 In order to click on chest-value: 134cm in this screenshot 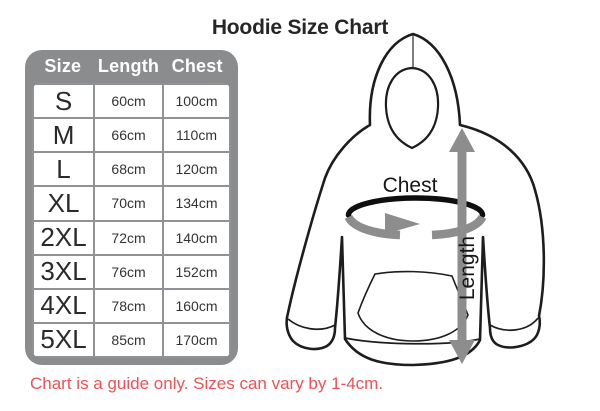, I will do `click(196, 203)`.